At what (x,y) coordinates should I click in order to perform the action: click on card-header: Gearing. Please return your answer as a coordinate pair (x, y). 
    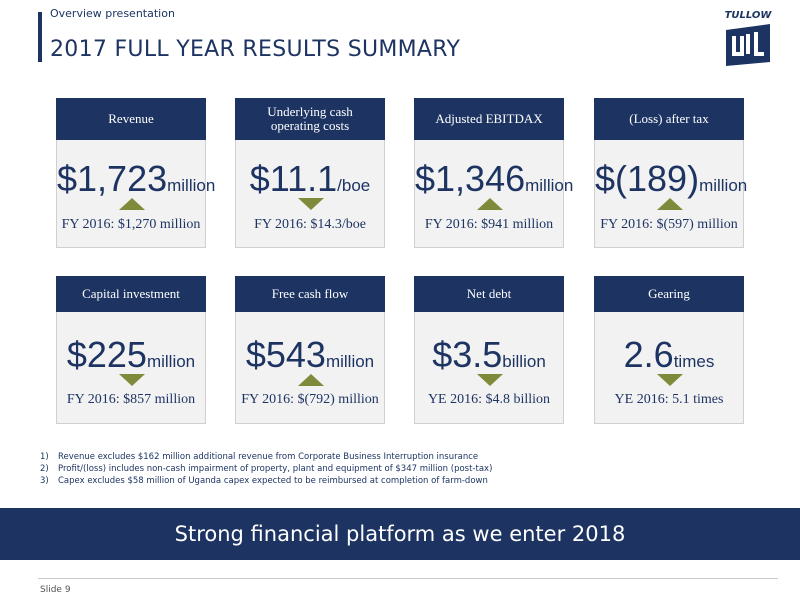
    Looking at the image, I should click on (669, 294).